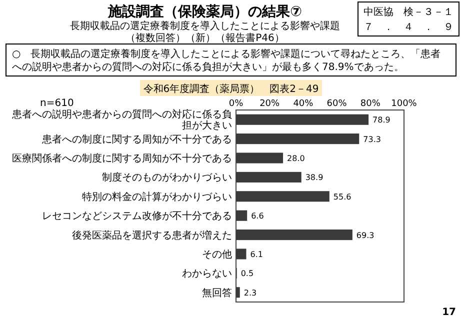 The height and width of the screenshot is (320, 462). What do you see at coordinates (217, 254) in the screenshot?
I see `y-tick-label: その他` at bounding box center [217, 254].